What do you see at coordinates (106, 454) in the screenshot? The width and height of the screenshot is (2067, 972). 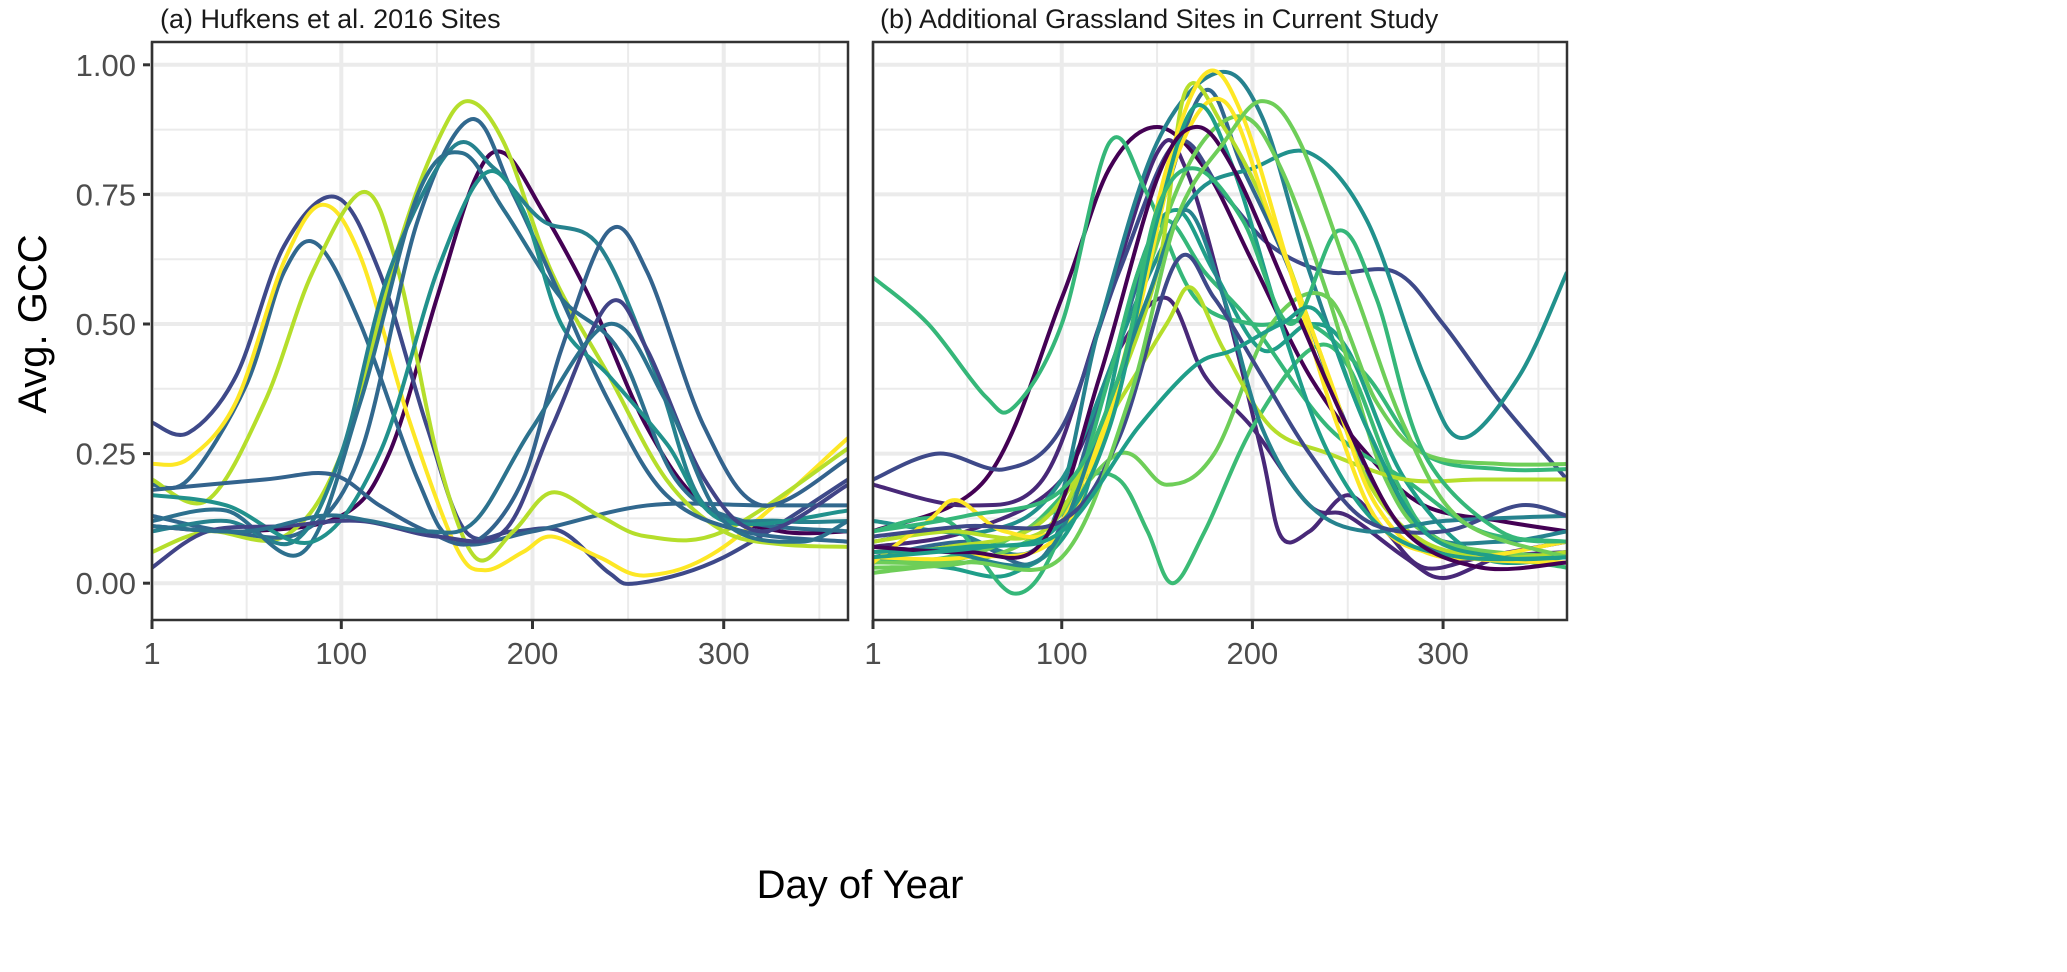 I see `y-tick-label: 0.25` at bounding box center [106, 454].